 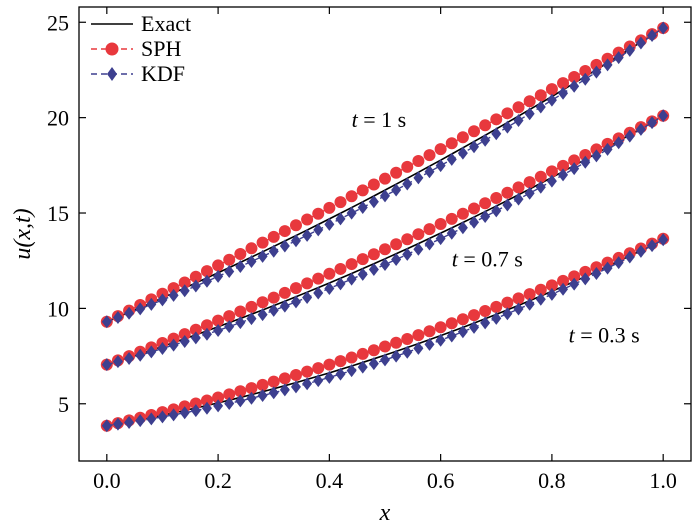 I want to click on x-tick-label: 1.0, so click(x=663, y=480).